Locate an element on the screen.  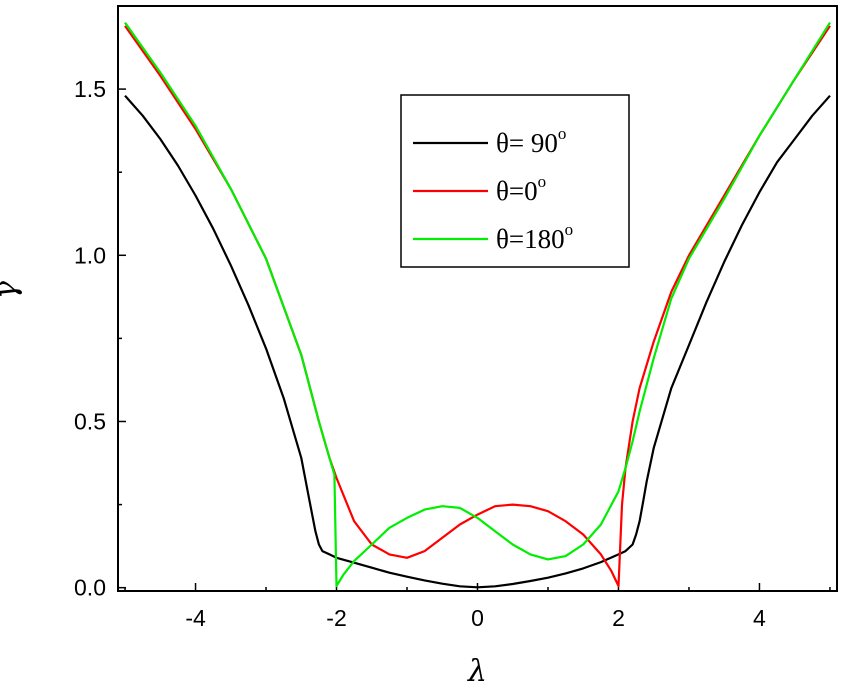
legend-label-text: θ=180 is located at coordinates (530, 239).